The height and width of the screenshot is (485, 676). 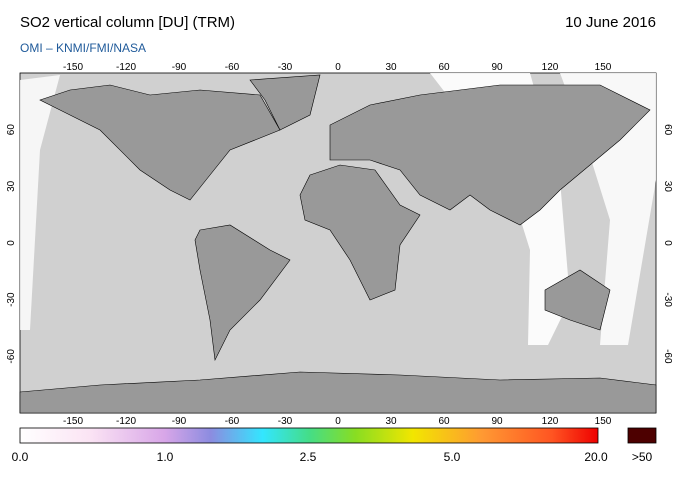 What do you see at coordinates (667, 187) in the screenshot?
I see `lat-label-right: 30` at bounding box center [667, 187].